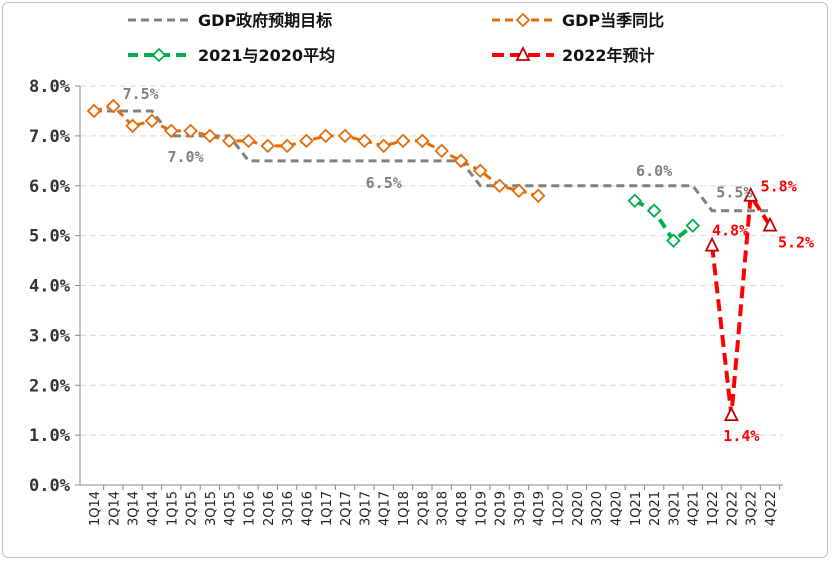 The height and width of the screenshot is (562, 832). I want to click on data-label: 7.0%, so click(186, 157).